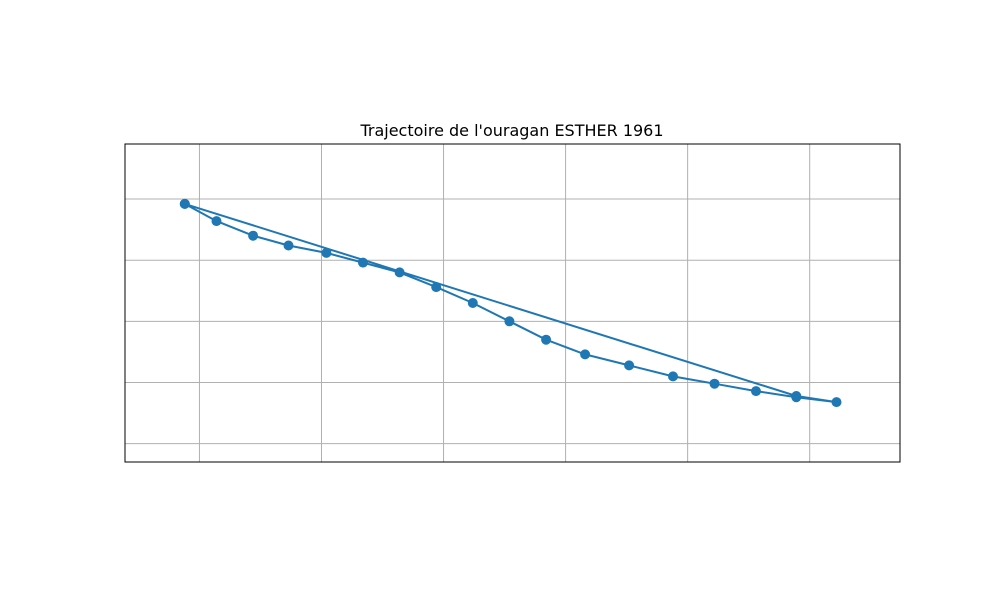 The image size is (1000, 600). What do you see at coordinates (511, 130) in the screenshot?
I see `chart-title: Trajectoire de l'ouragan ESTHER 1961` at bounding box center [511, 130].